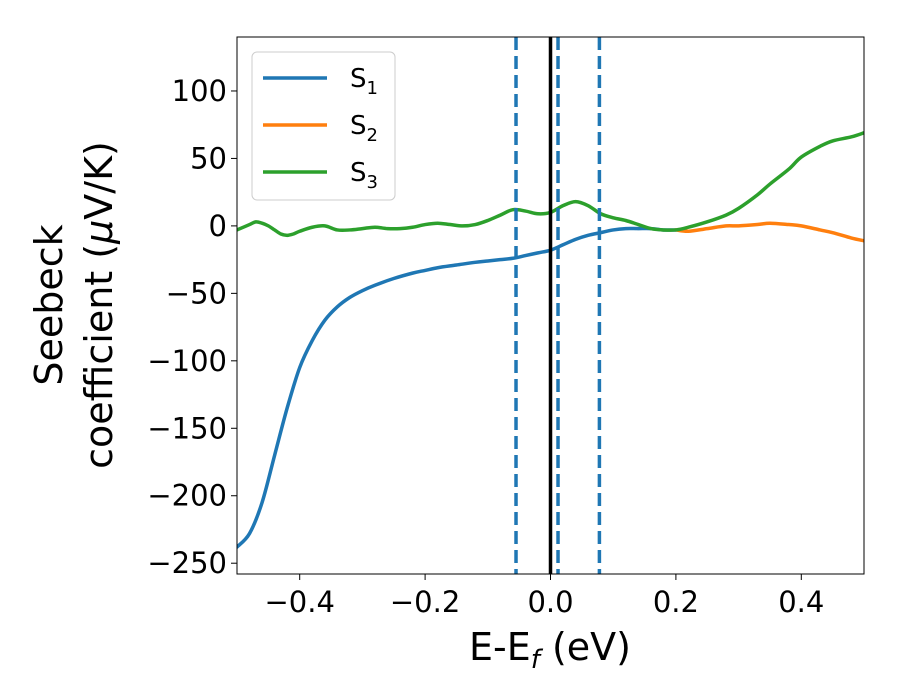  Describe the element at coordinates (192, 327) in the screenshot. I see `y-axis-ticks: 100 50 0 −50 −100 −150 −200 −250` at that location.